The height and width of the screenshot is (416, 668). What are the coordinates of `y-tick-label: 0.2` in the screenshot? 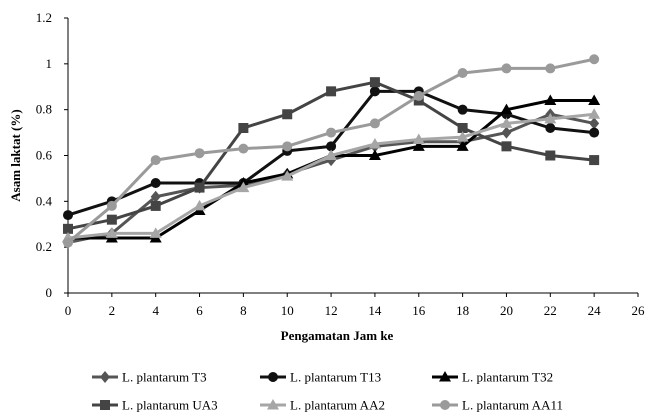 It's located at (44, 246).